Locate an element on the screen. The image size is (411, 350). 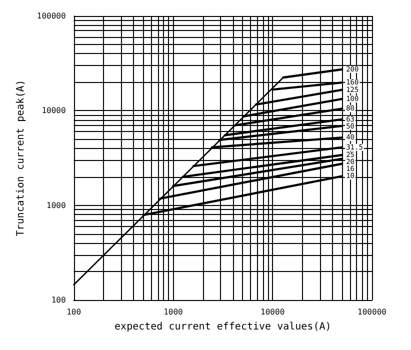
x-axis-title: expected current effective values(A) is located at coordinates (223, 327).